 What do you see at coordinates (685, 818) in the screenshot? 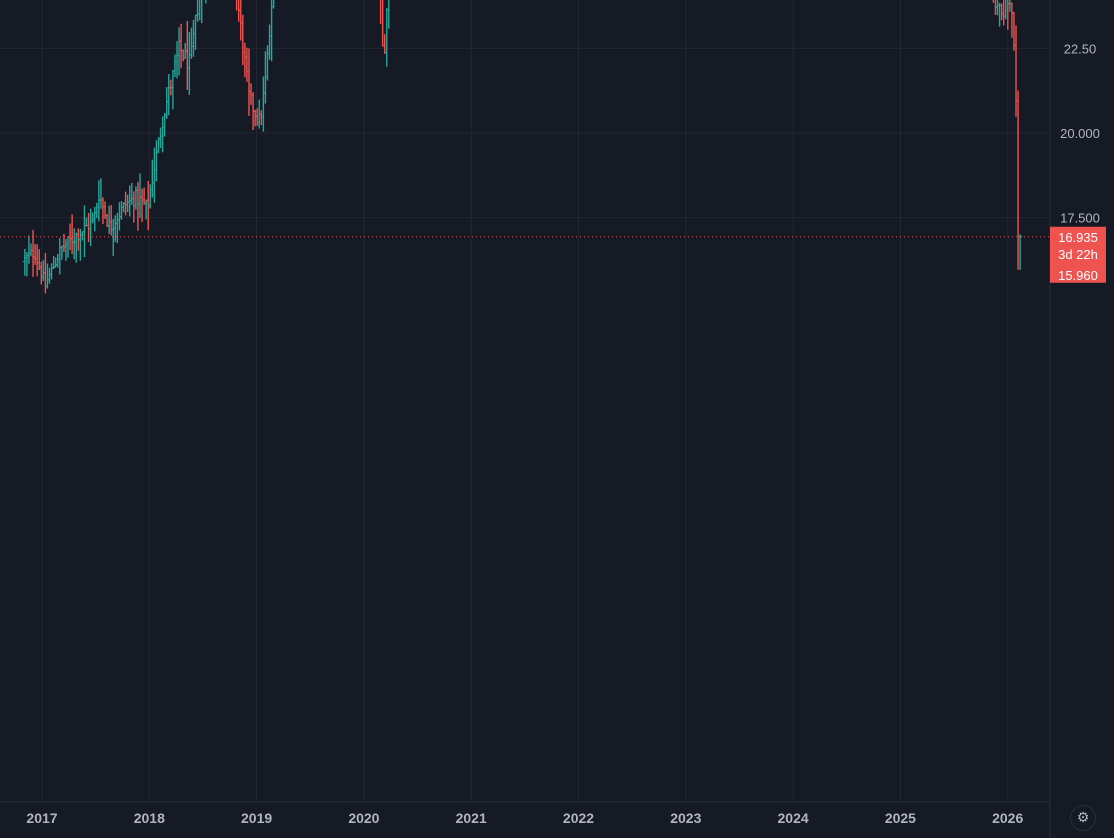
I see `x-tick-label: 2023` at bounding box center [685, 818].